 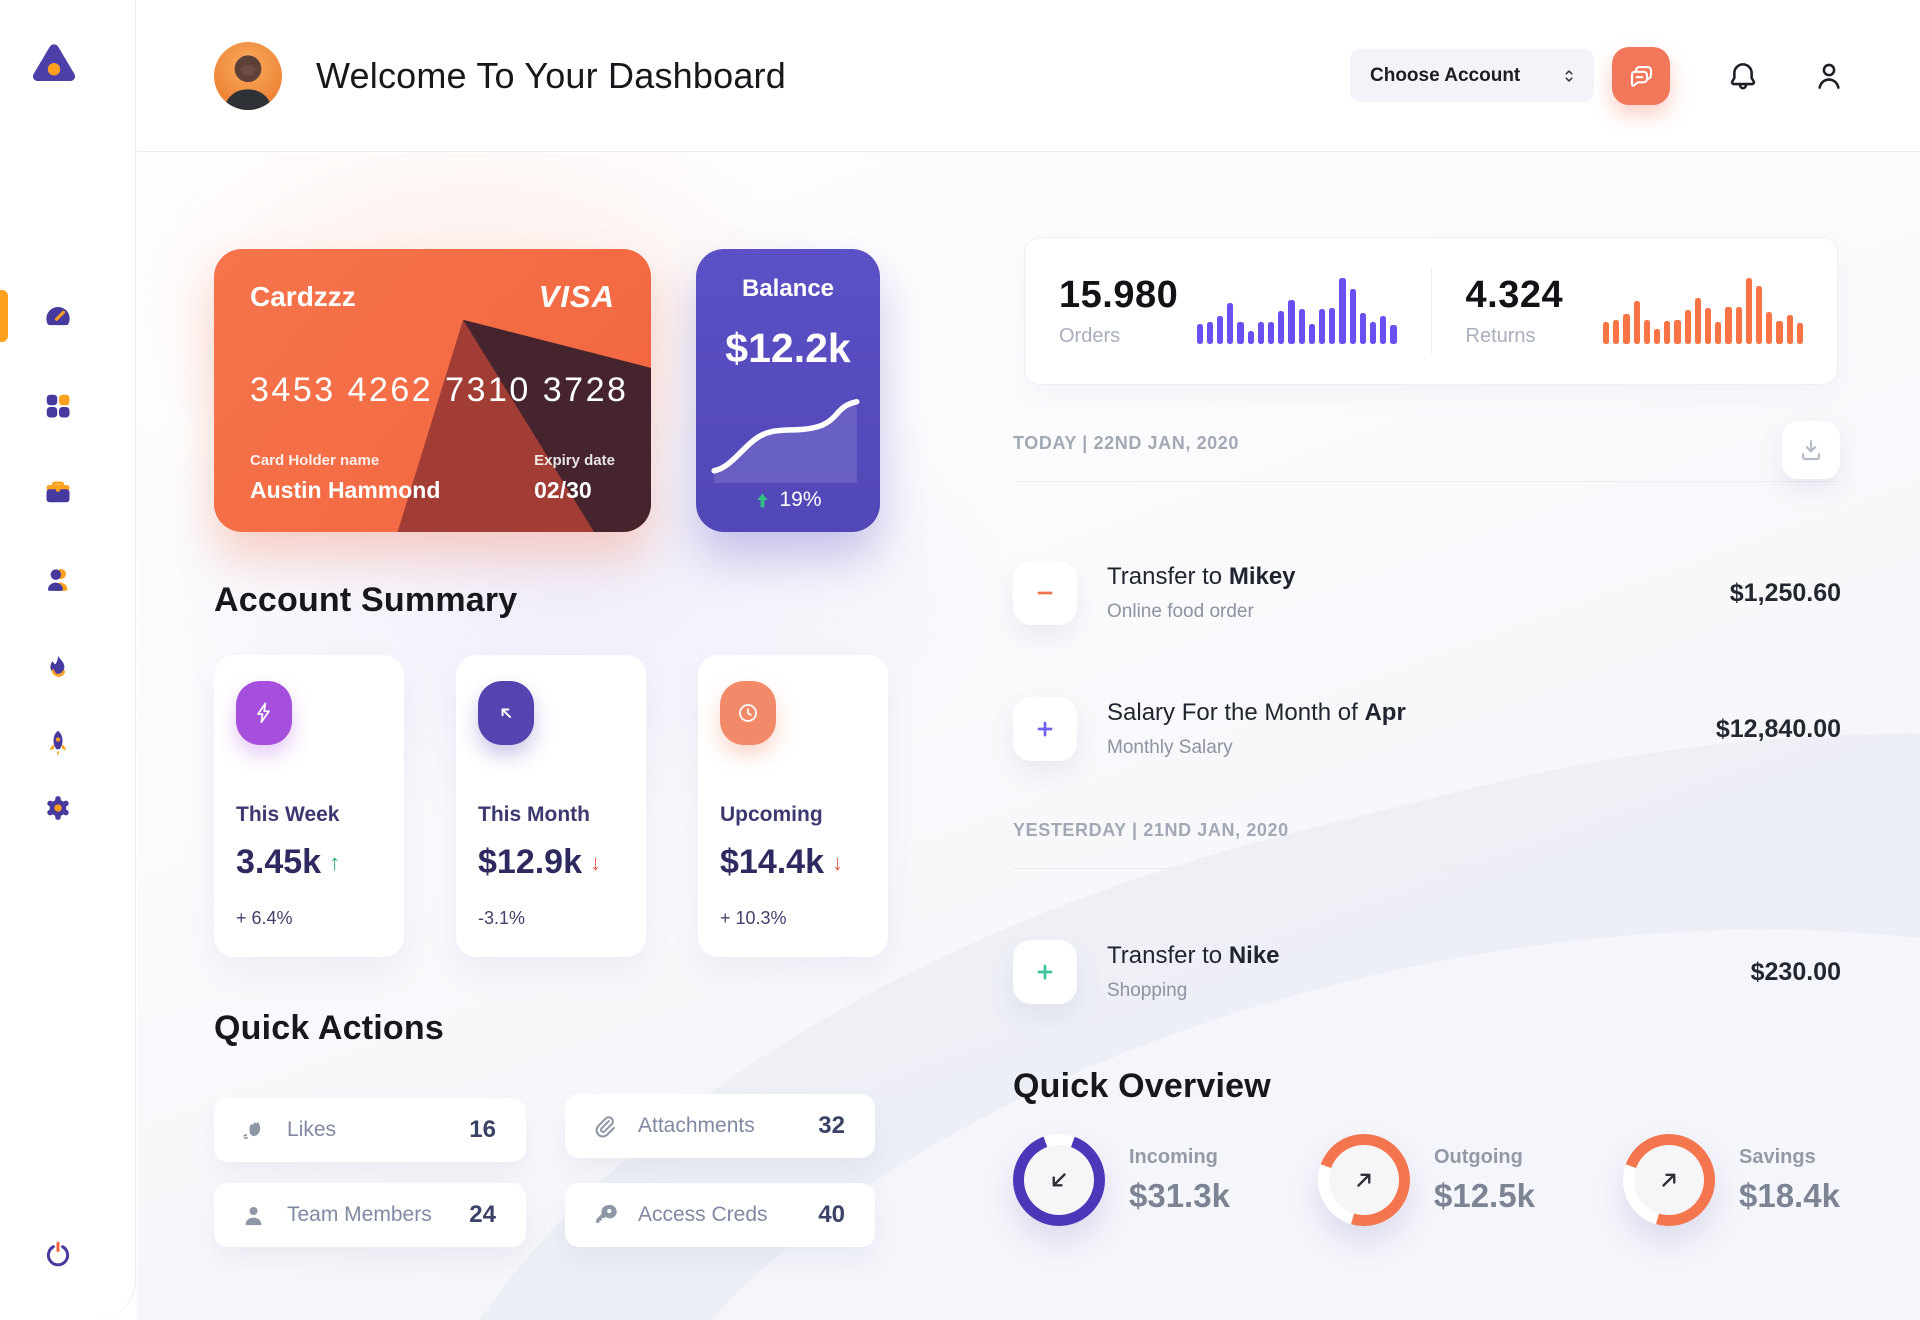 What do you see at coordinates (1669, 1180) in the screenshot?
I see `savings-ring` at bounding box center [1669, 1180].